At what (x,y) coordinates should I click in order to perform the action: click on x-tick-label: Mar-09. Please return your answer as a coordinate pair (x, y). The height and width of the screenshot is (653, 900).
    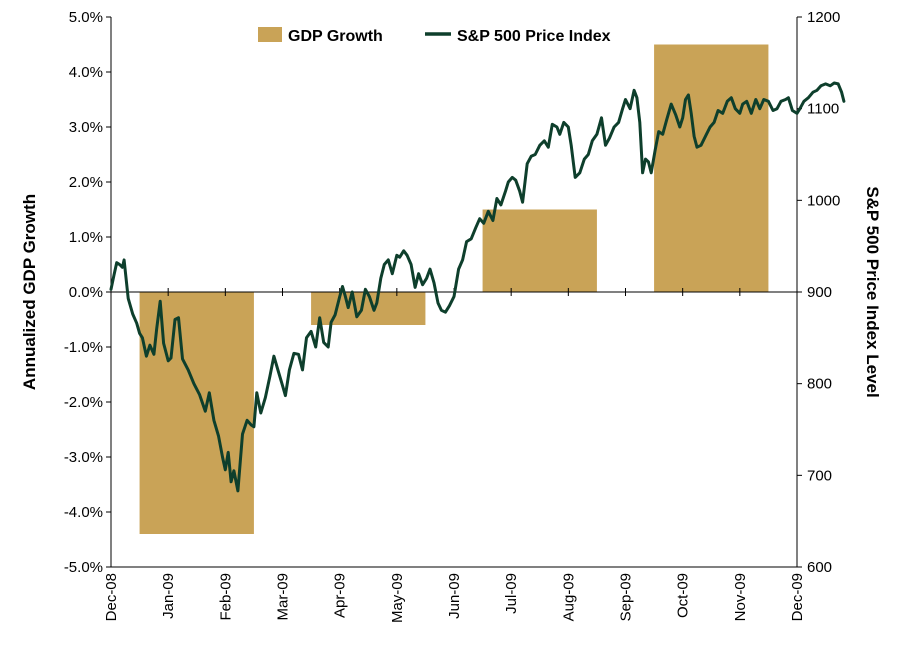
    Looking at the image, I should click on (283, 597).